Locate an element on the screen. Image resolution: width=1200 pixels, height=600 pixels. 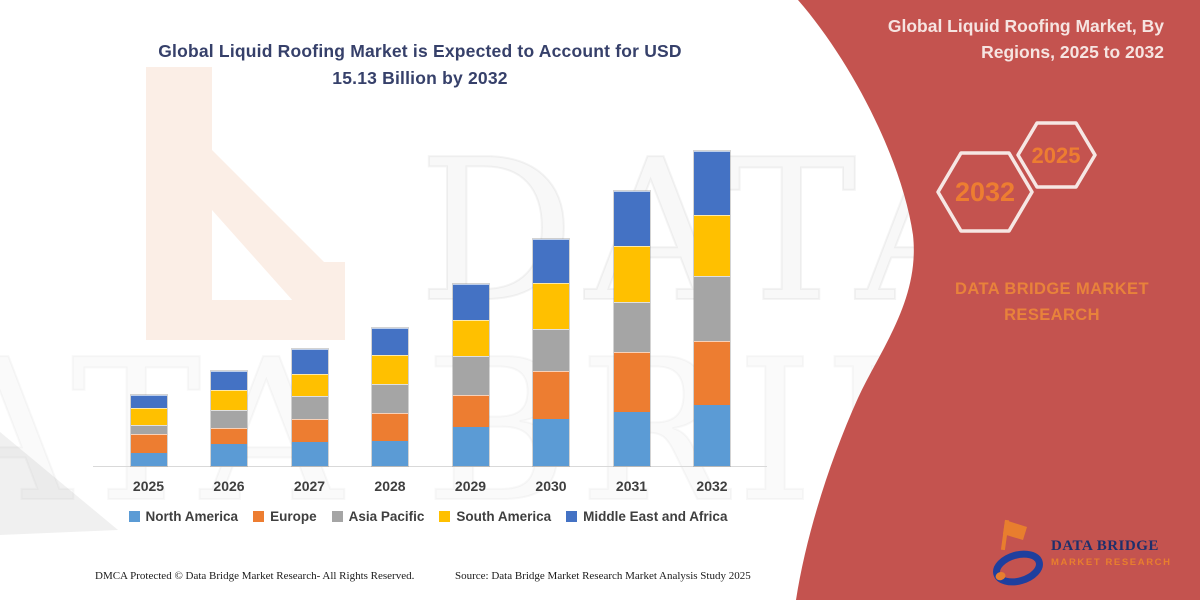
hexagon-2025 is located at coordinates (1056, 155).